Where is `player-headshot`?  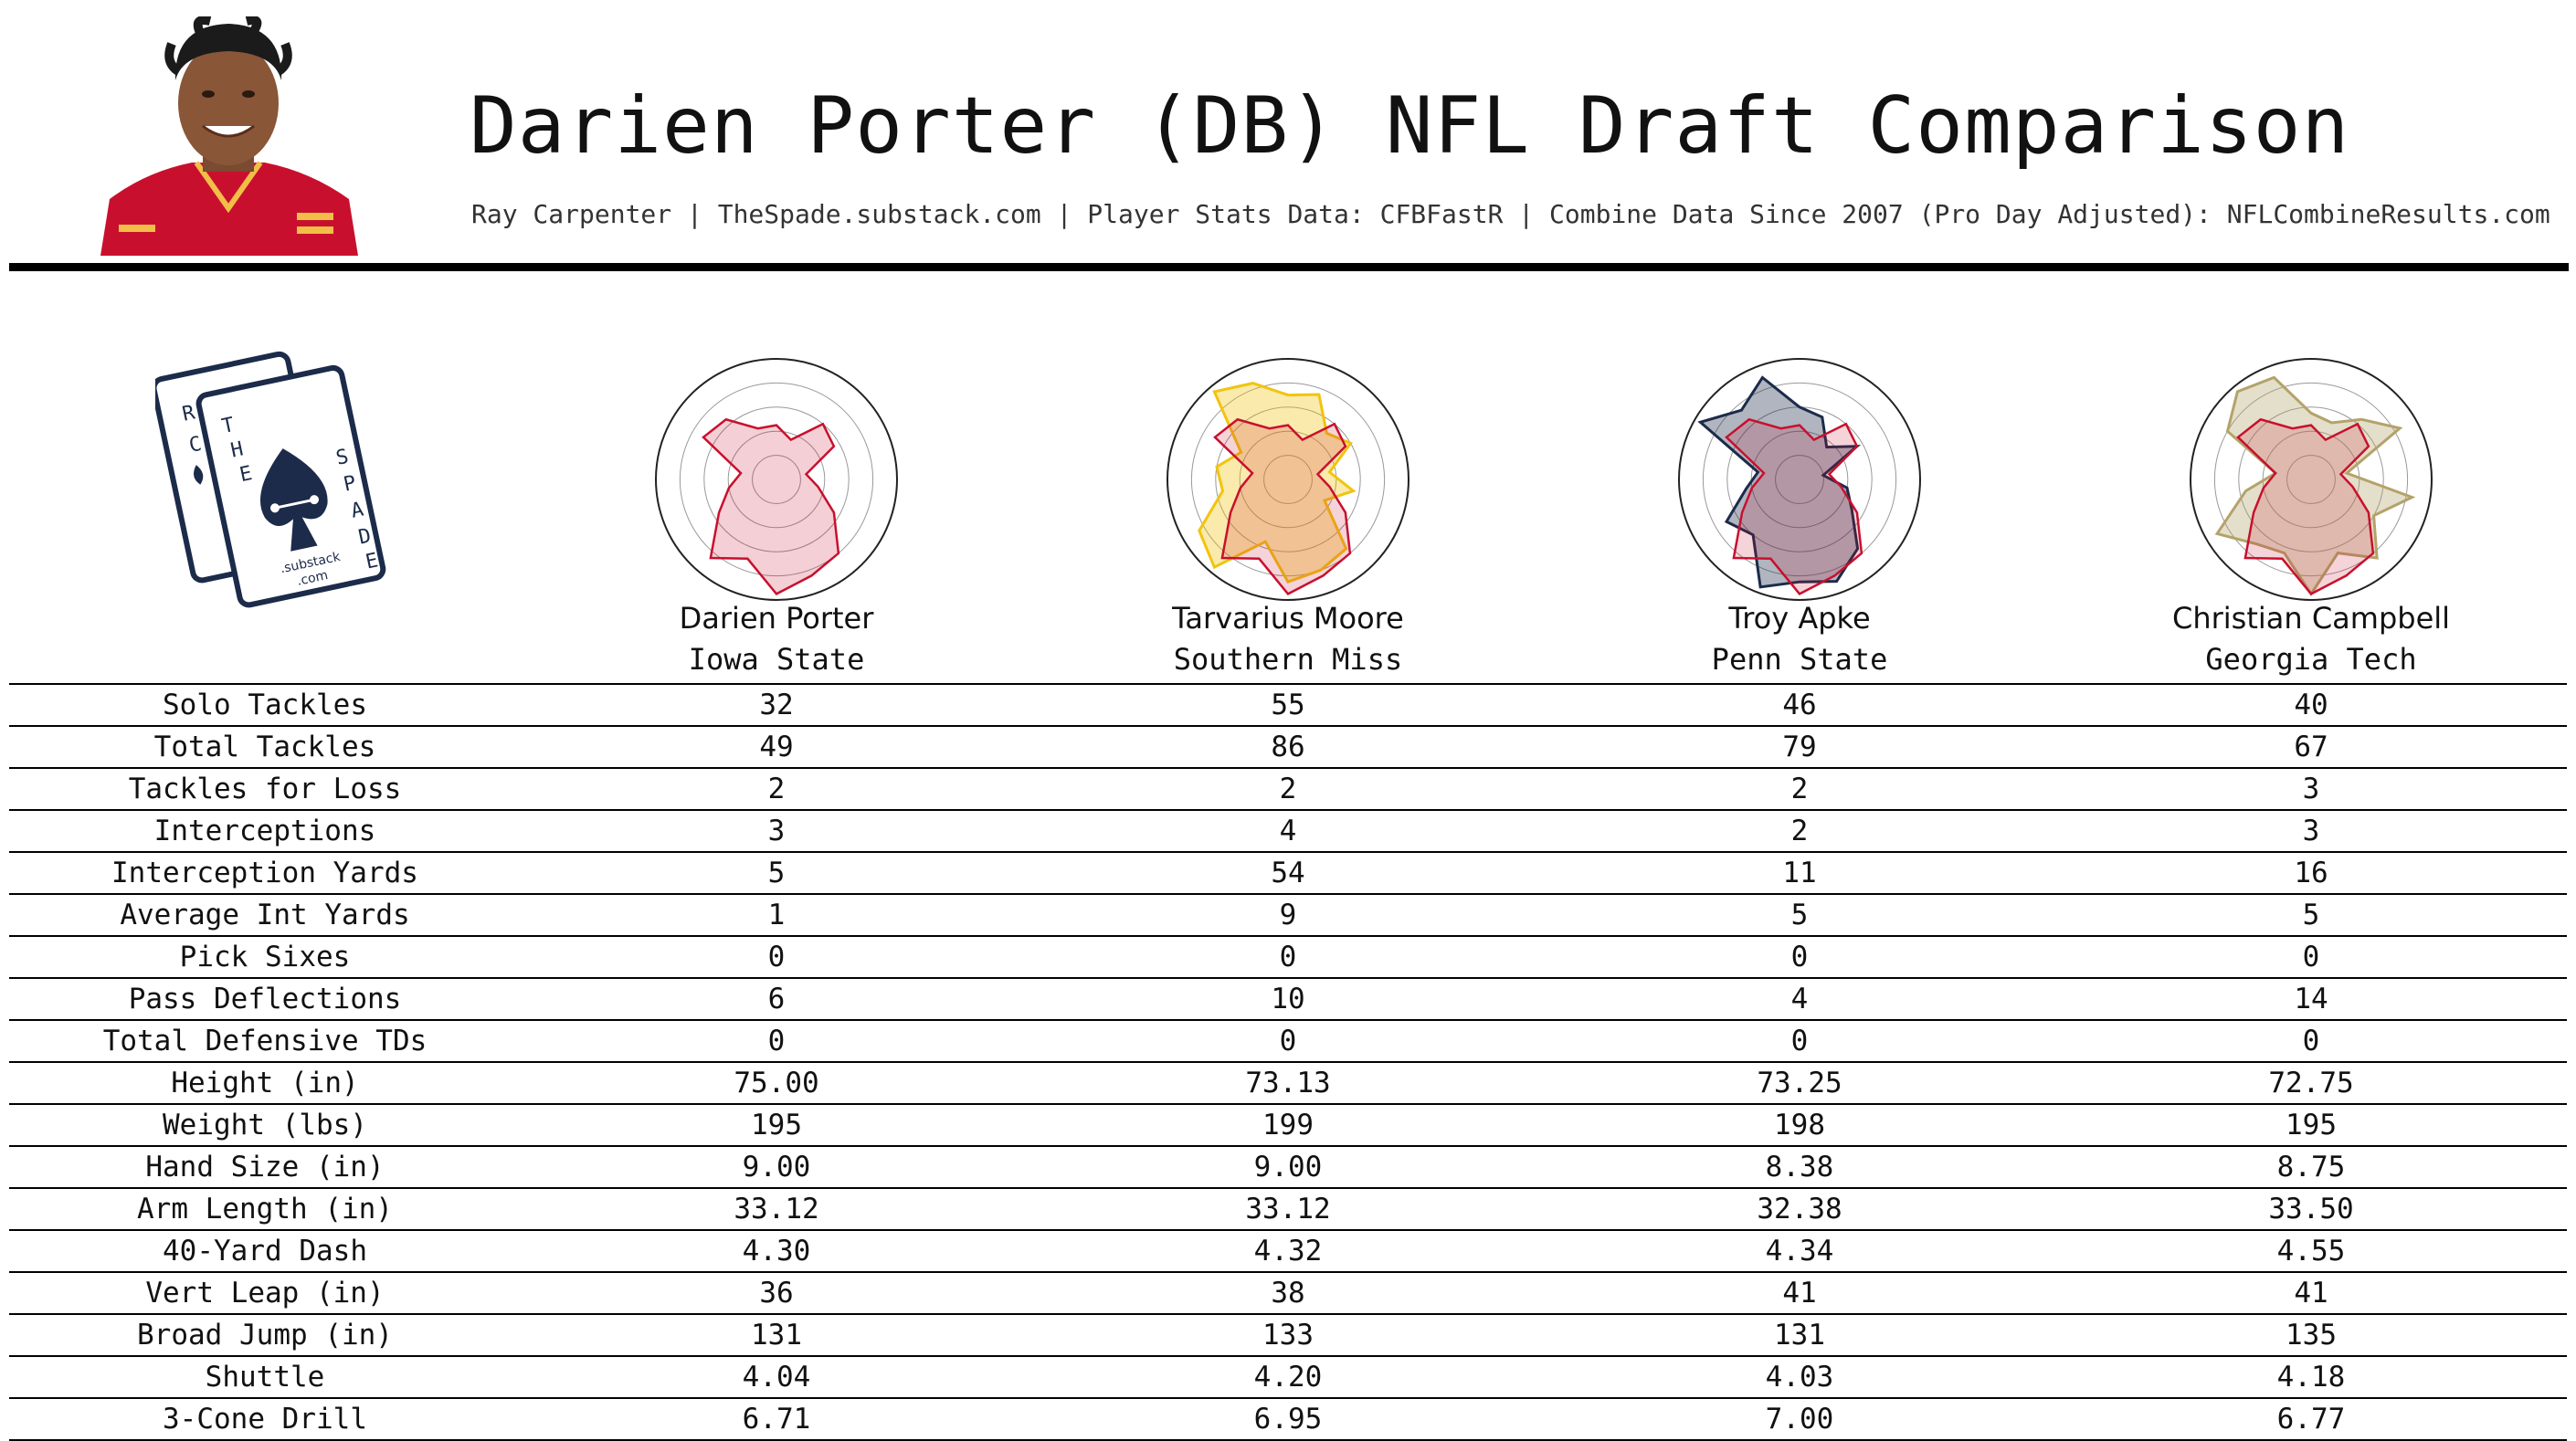
player-headshot is located at coordinates (229, 136).